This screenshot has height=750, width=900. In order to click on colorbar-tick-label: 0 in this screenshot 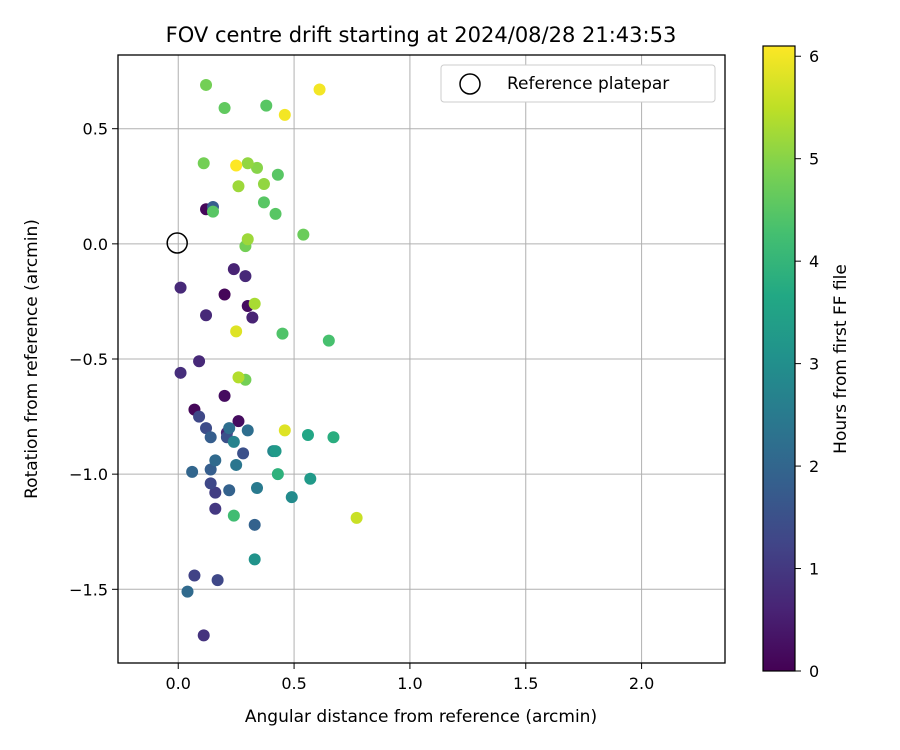, I will do `click(814, 671)`.